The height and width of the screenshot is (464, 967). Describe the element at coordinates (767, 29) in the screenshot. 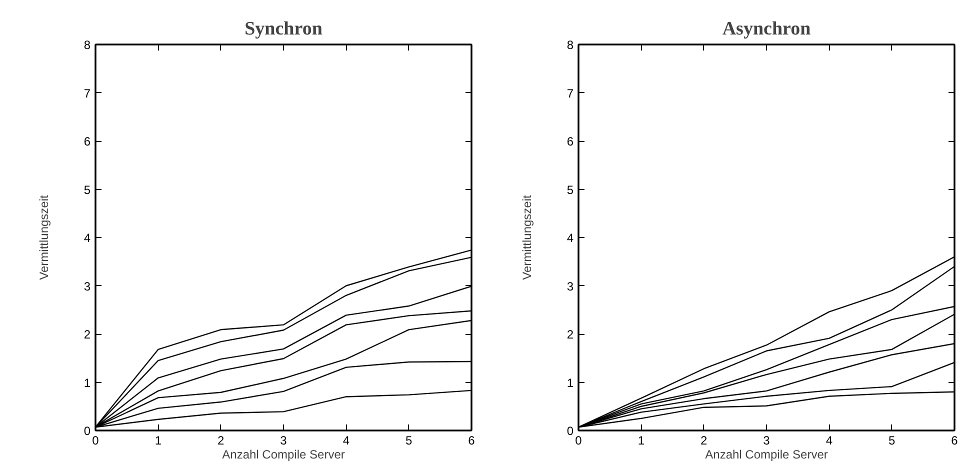

I see `chart-title: Asynchron` at that location.